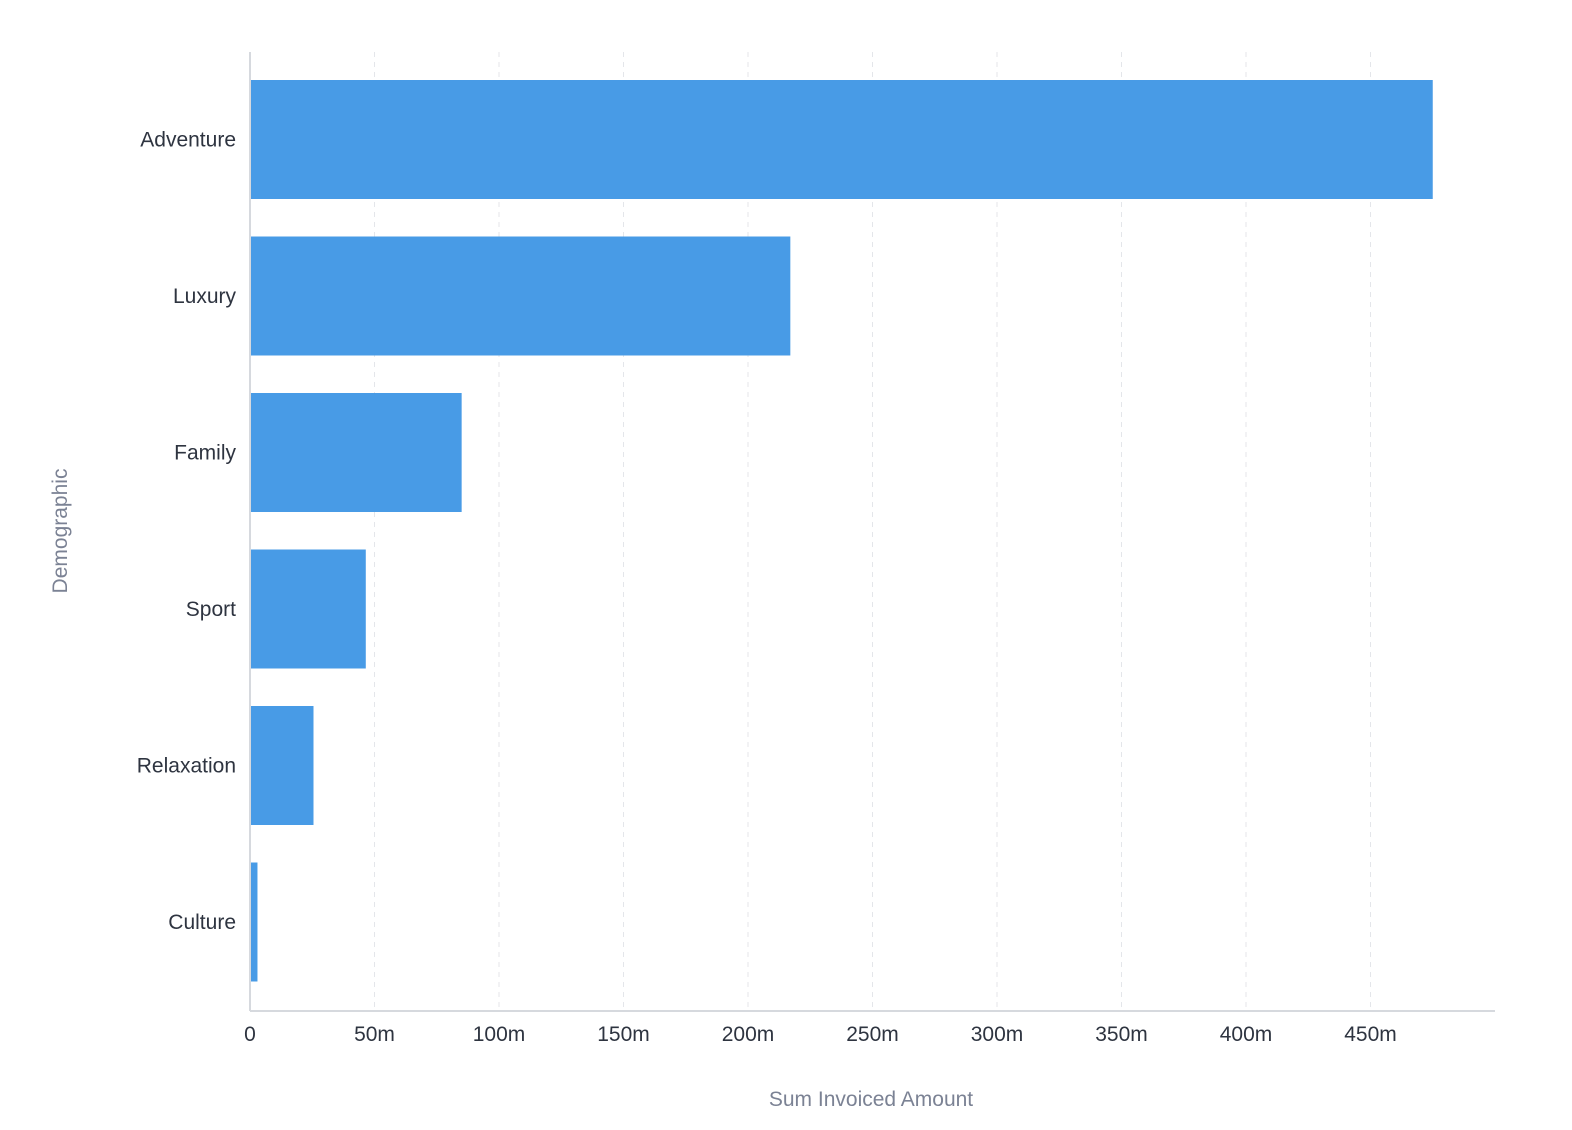 This screenshot has height=1130, width=1572. What do you see at coordinates (374, 1034) in the screenshot?
I see `x-tick-label: 50m` at bounding box center [374, 1034].